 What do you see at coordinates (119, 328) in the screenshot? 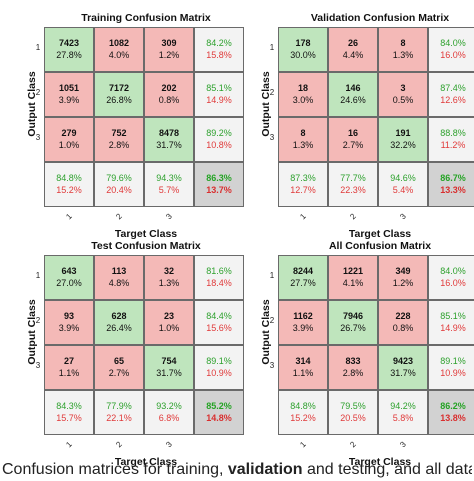
I see `matrix-cell-percent: 26.4%` at bounding box center [119, 328].